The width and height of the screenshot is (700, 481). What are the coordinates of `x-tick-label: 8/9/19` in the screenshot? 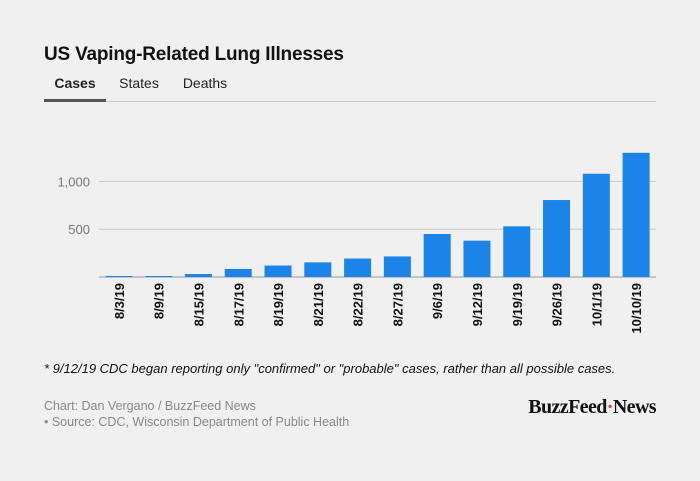 It's located at (159, 301).